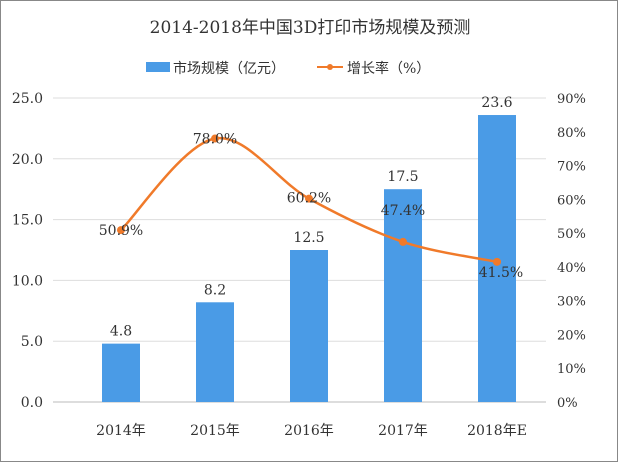  I want to click on x-tick-label: 2017年, so click(403, 431).